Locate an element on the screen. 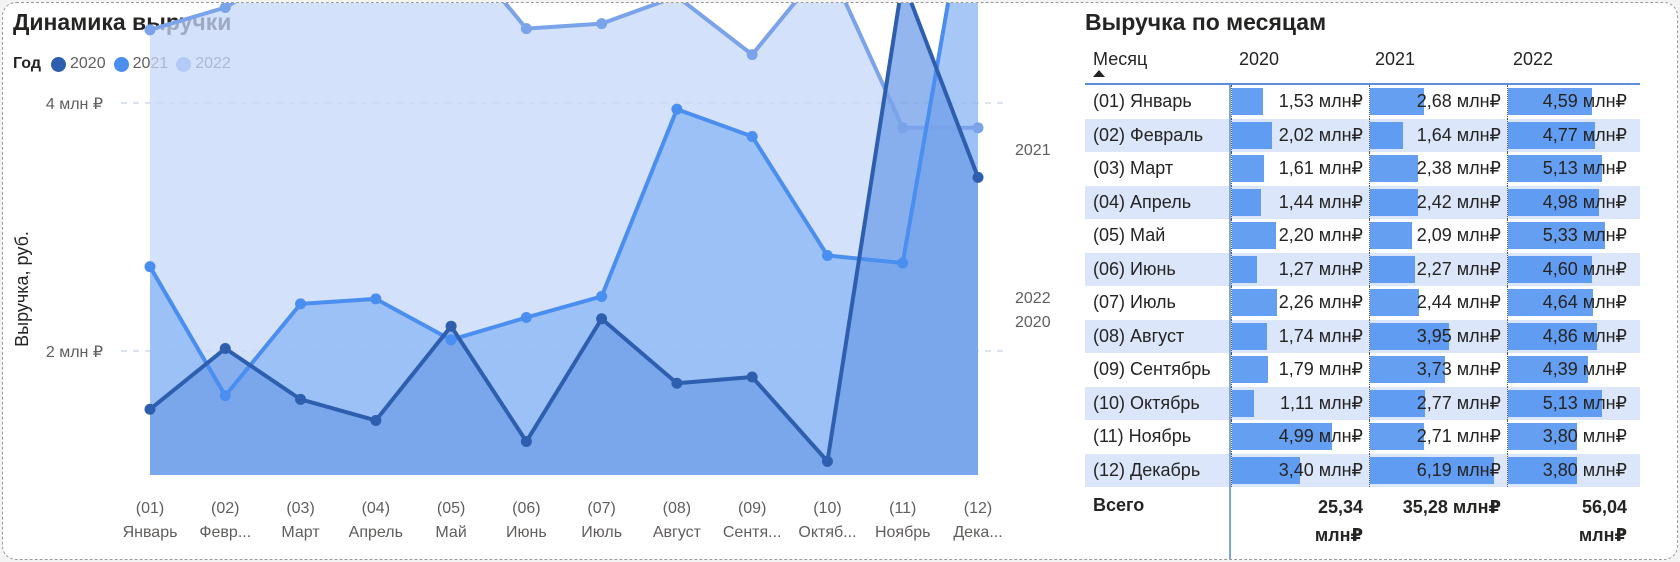 The image size is (1680, 562). cell-2020: 2,26 млн₽ is located at coordinates (1300, 303).